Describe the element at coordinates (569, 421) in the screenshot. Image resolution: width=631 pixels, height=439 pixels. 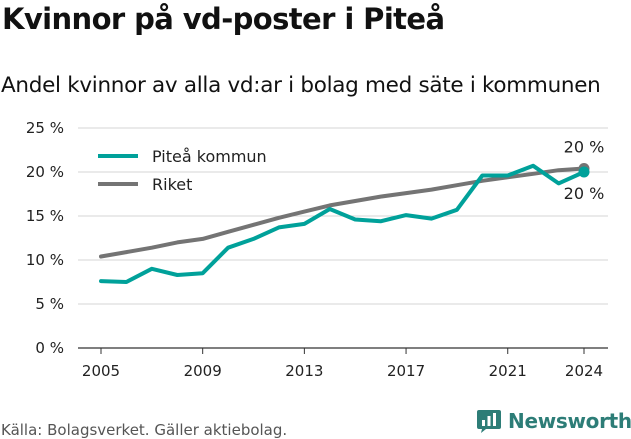
I see `logo-text: Newsworthy` at that location.